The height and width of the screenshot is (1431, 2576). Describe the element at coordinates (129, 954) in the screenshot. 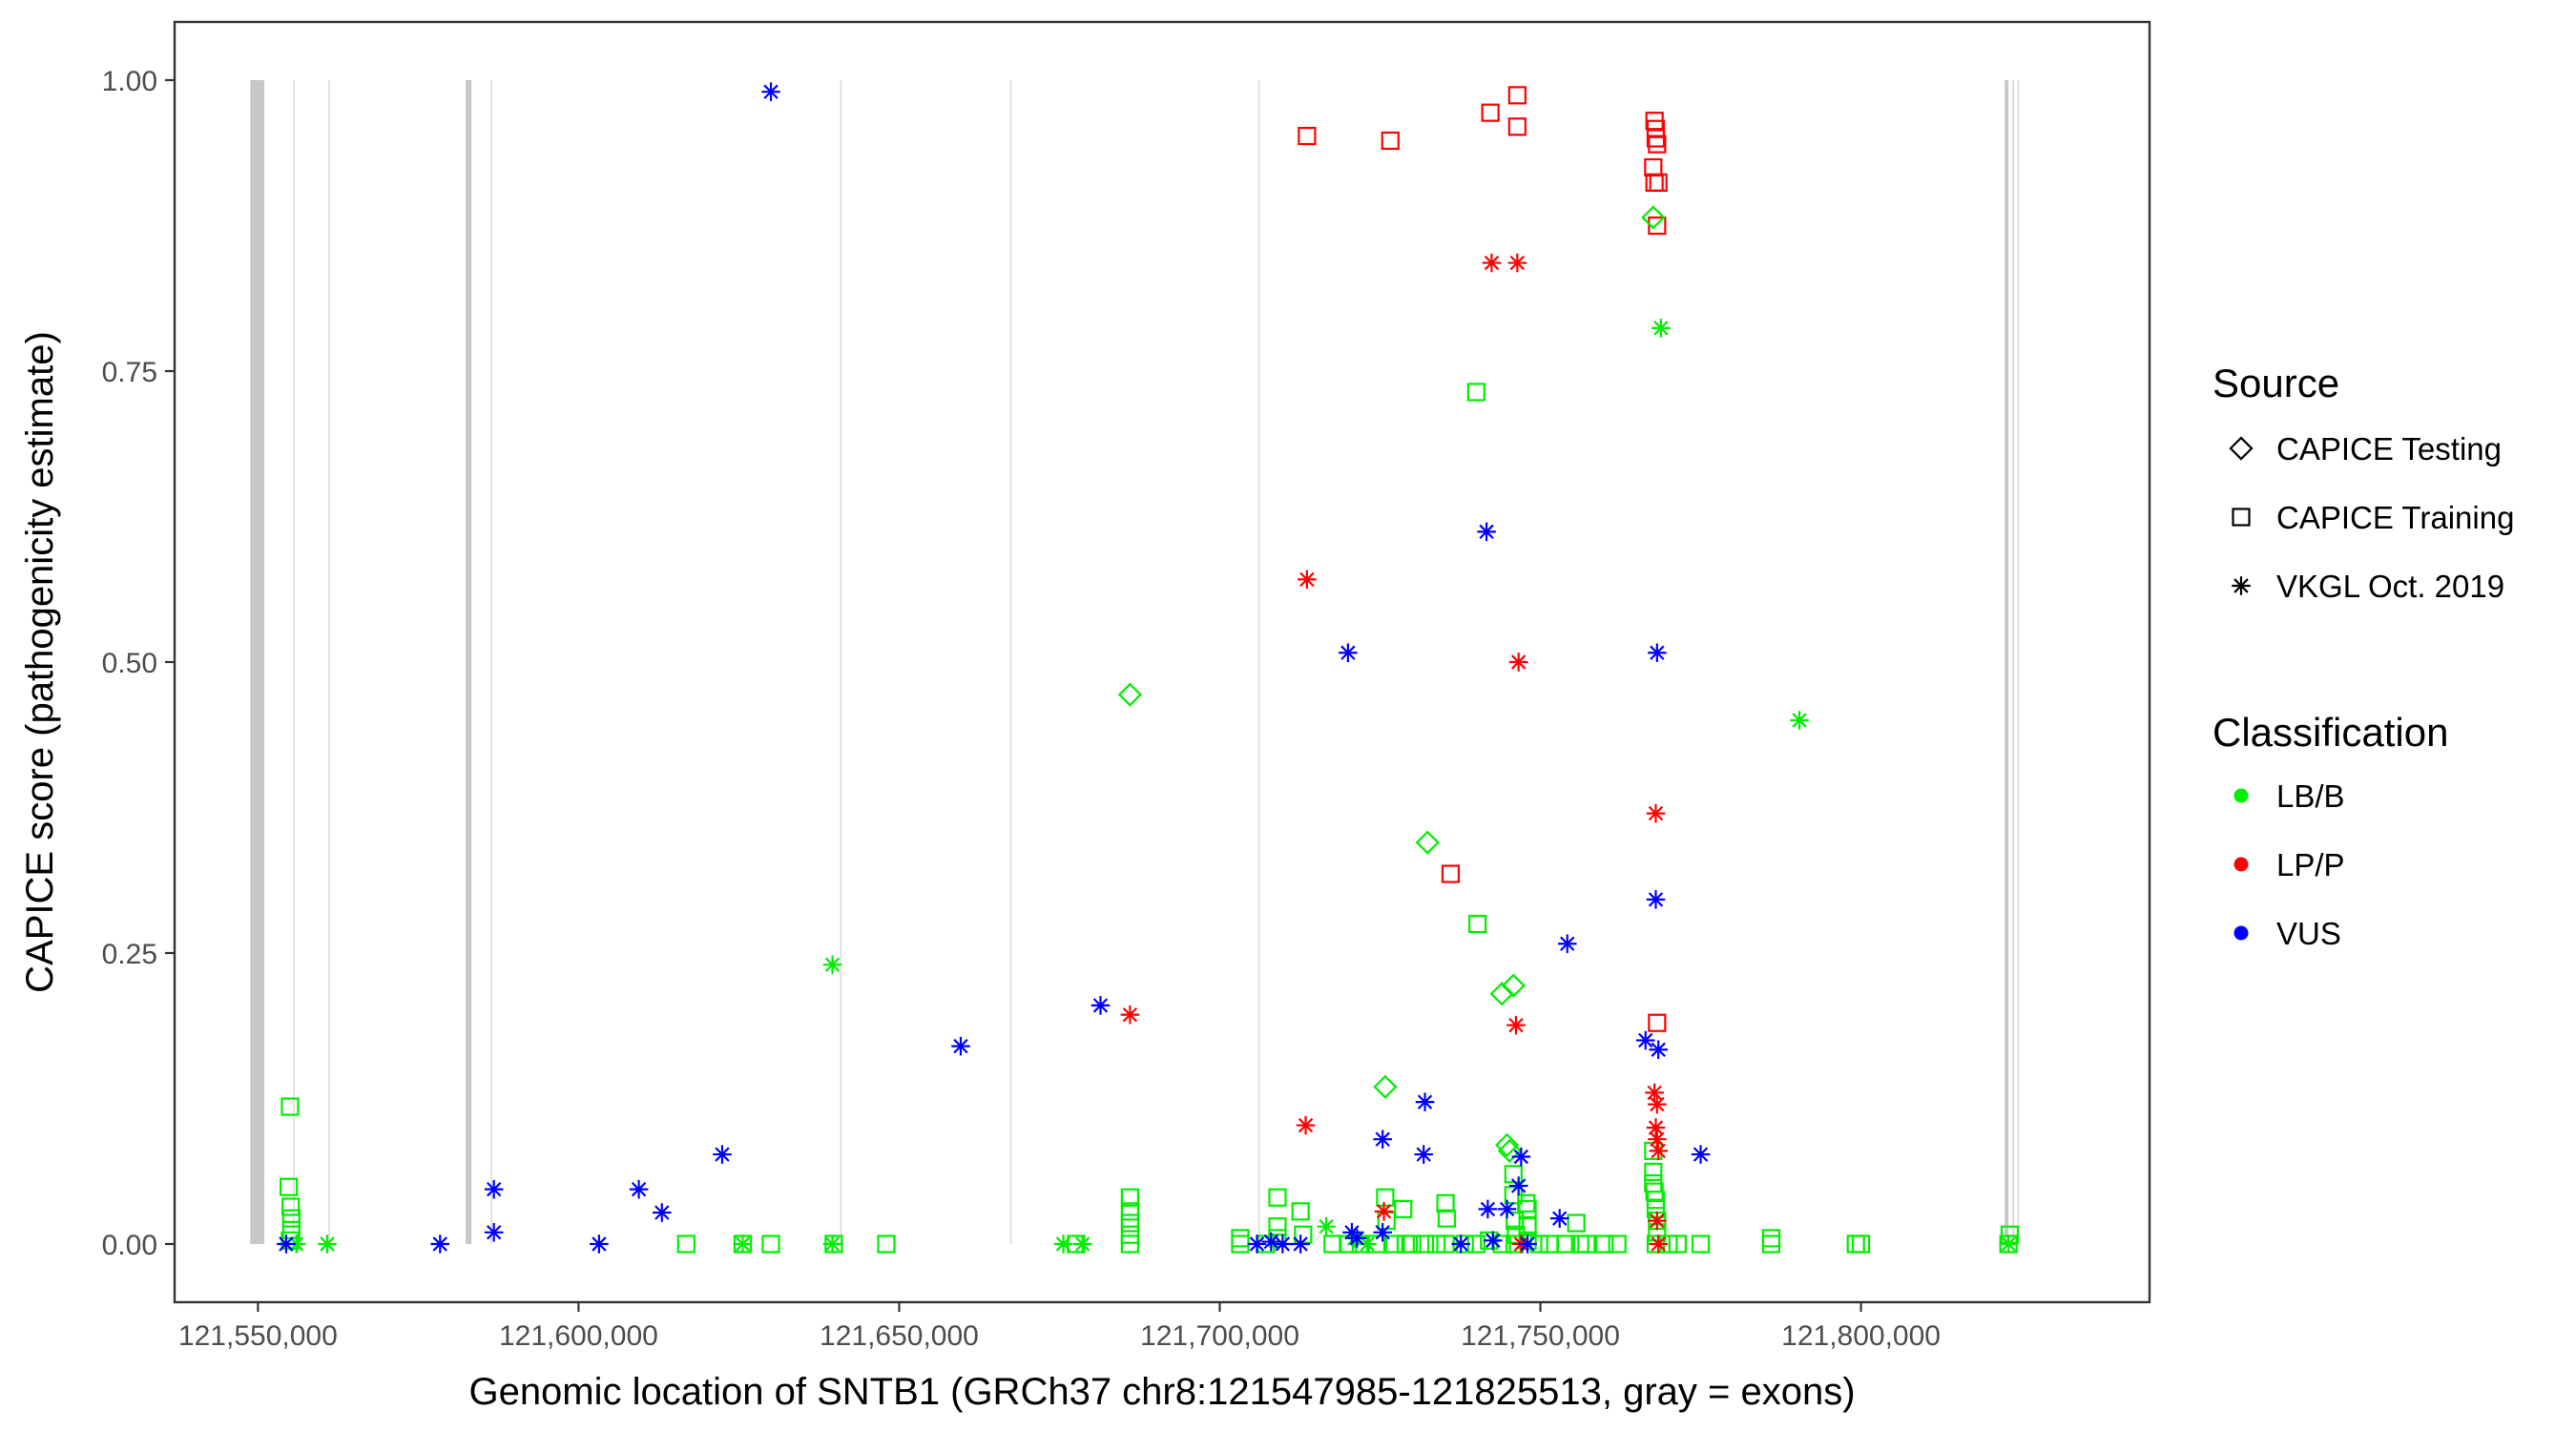

I see `y-tick-label: 0.25` at that location.